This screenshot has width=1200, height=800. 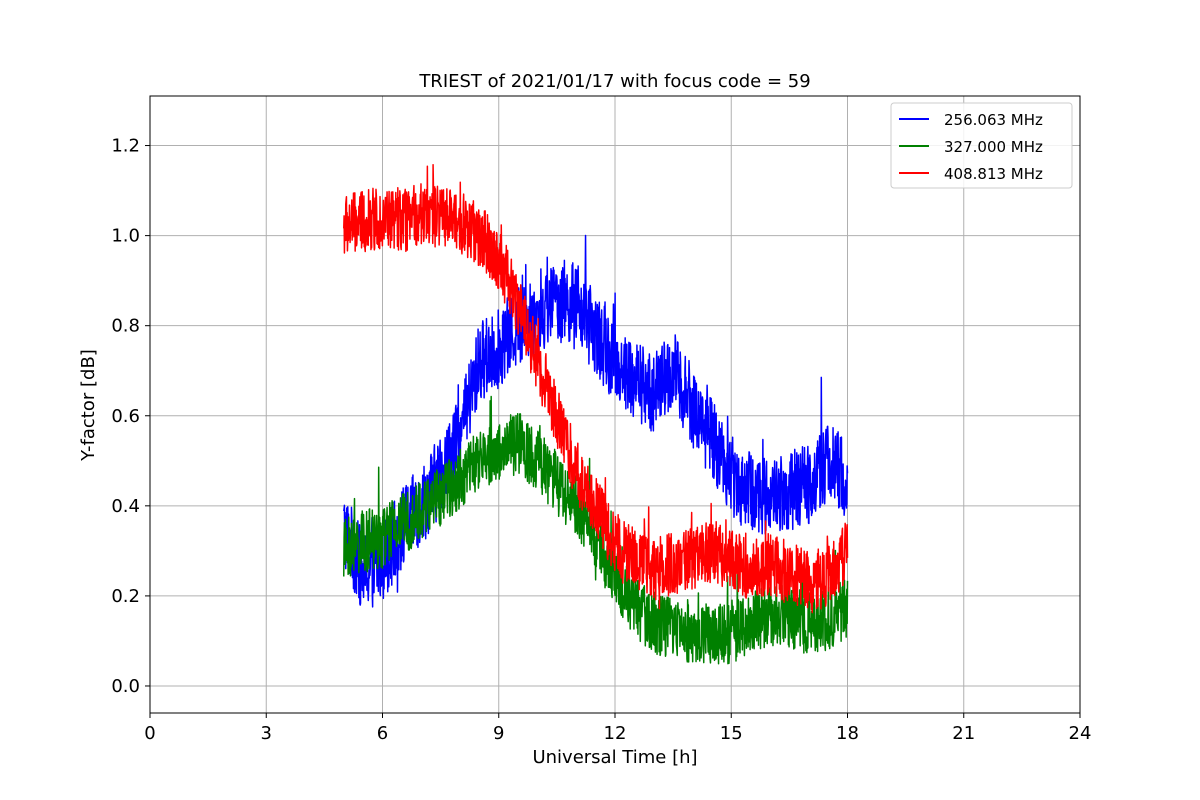 What do you see at coordinates (614, 757) in the screenshot?
I see `x-axis-label: Universal Time [h]` at bounding box center [614, 757].